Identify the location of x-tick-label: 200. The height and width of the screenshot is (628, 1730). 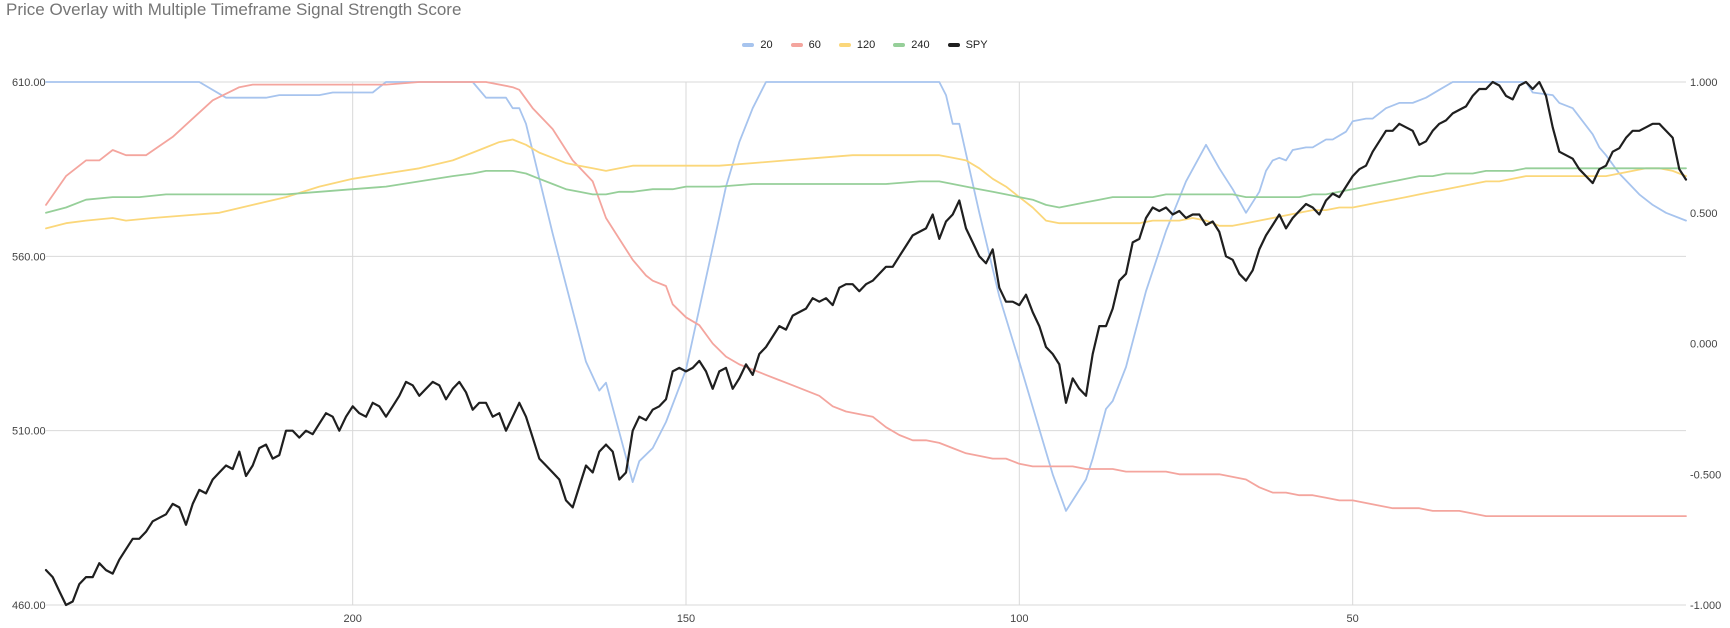
(352, 619).